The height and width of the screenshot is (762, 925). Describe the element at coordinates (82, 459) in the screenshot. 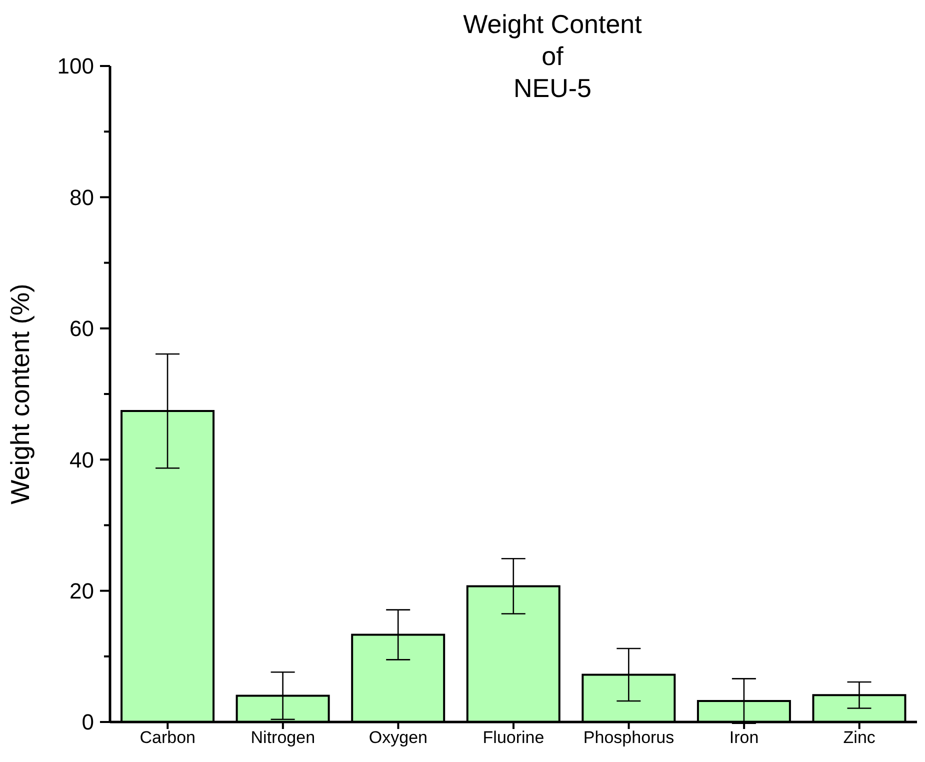

I see `y-tick-label: 40` at that location.